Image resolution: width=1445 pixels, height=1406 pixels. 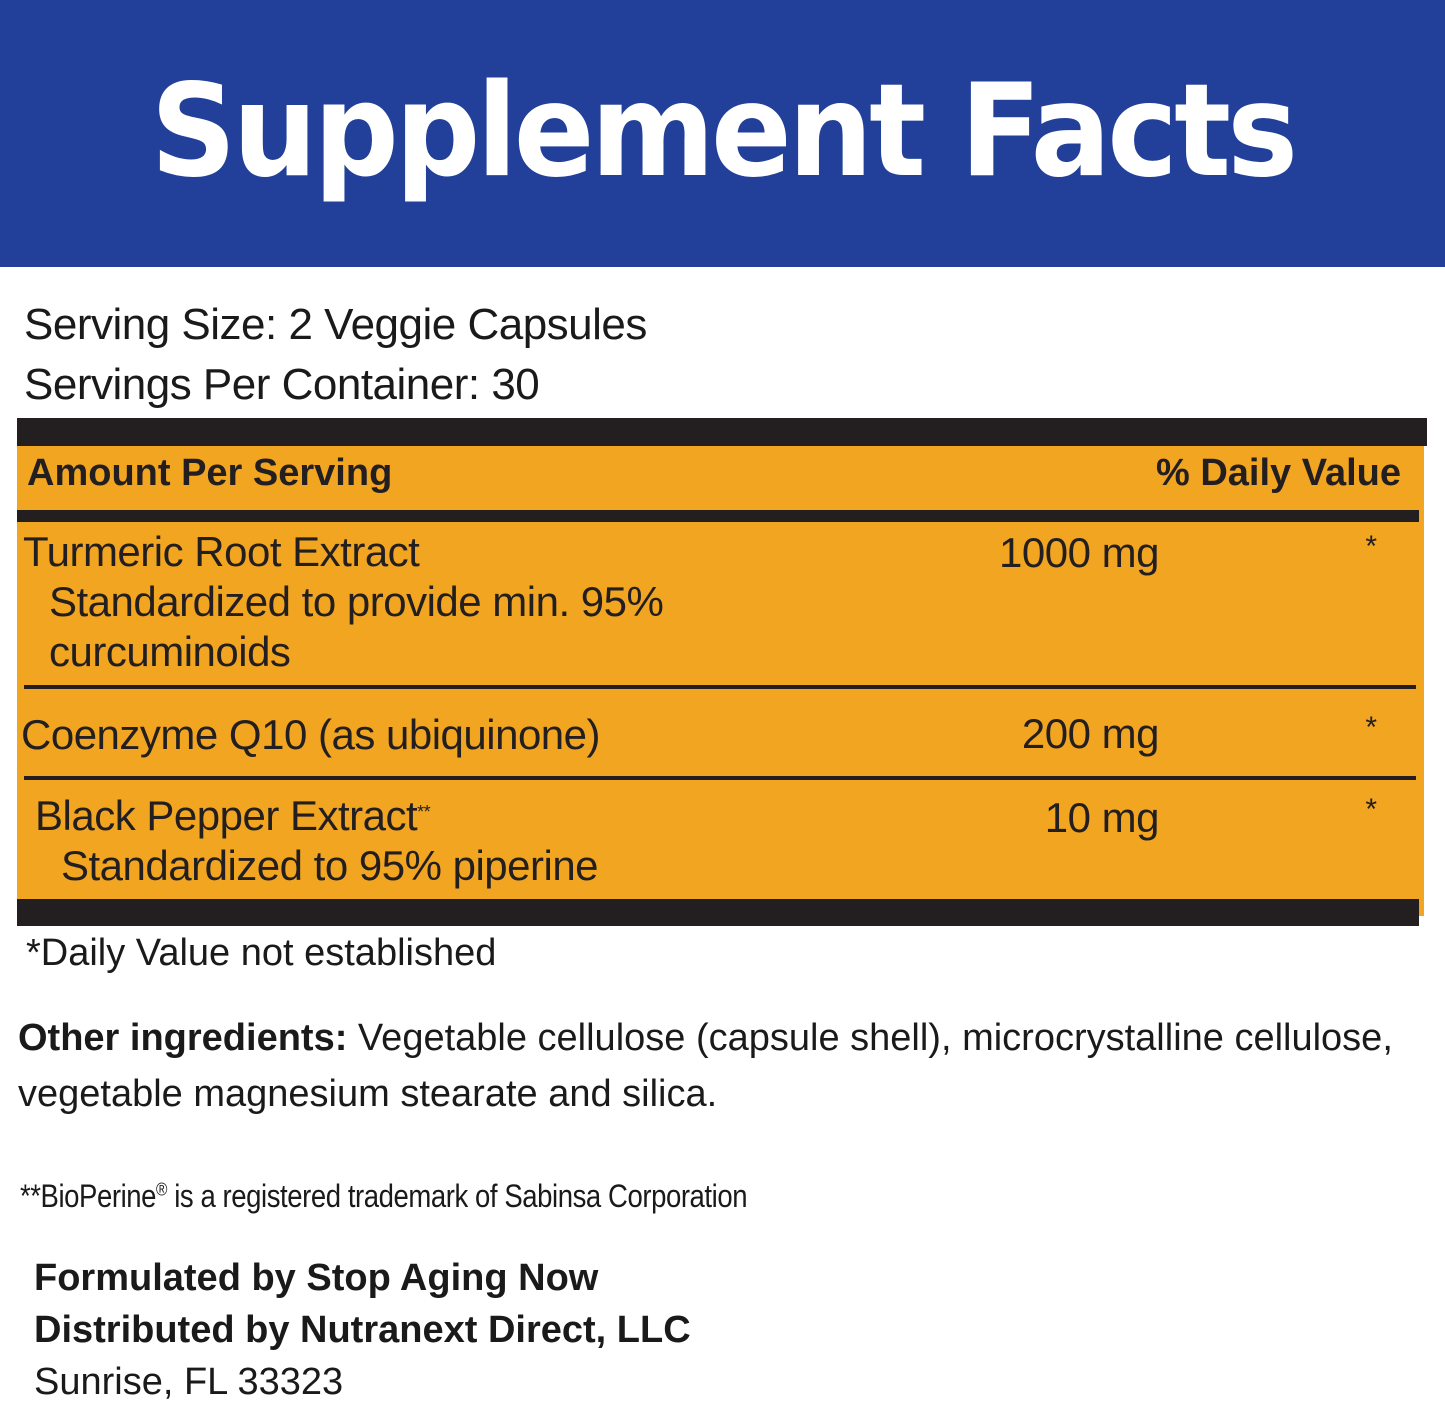 What do you see at coordinates (316, 1278) in the screenshot?
I see `formulated-by: Formulated by Stop Aging Now` at bounding box center [316, 1278].